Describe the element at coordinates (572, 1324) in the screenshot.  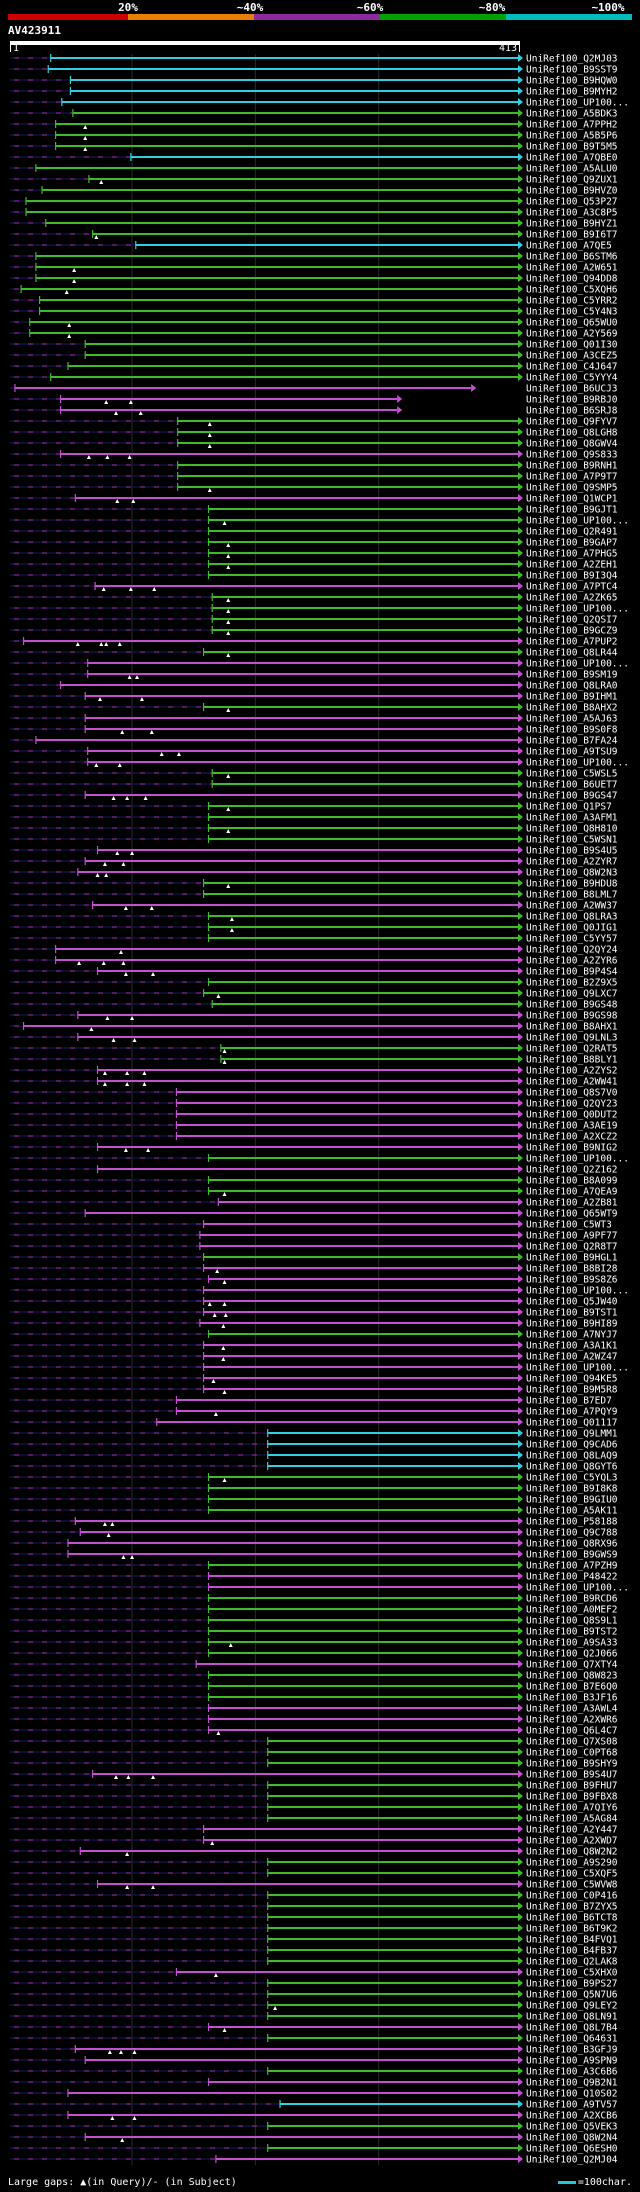
I see `hit-label: UniRef100_B9HI89` at that location.